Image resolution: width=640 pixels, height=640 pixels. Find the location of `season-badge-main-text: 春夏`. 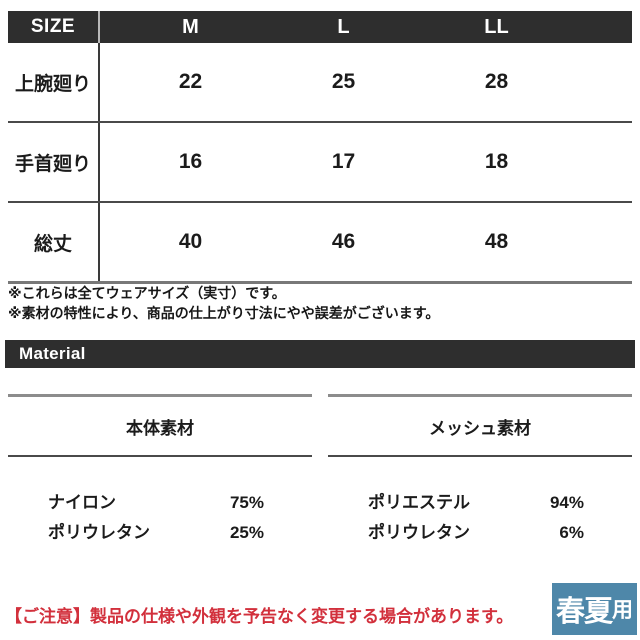

season-badge-main-text: 春夏 is located at coordinates (584, 612).